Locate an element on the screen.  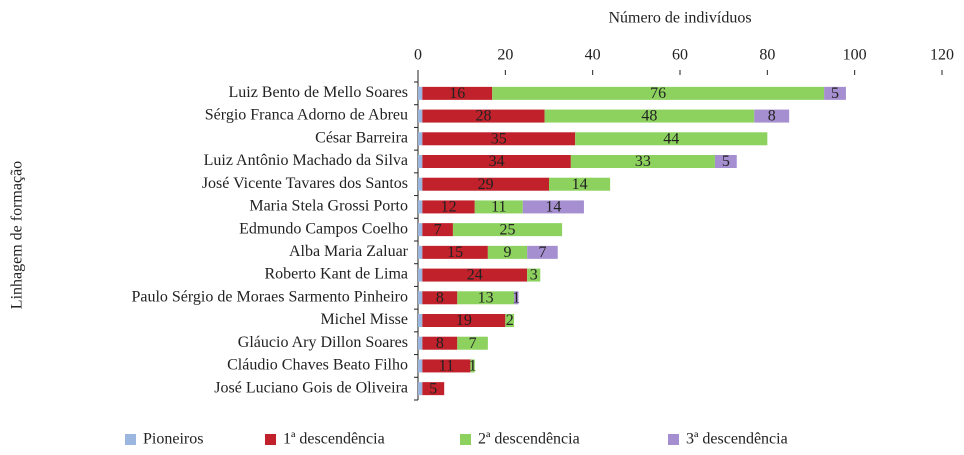
value-label: 24 is located at coordinates (475, 275).